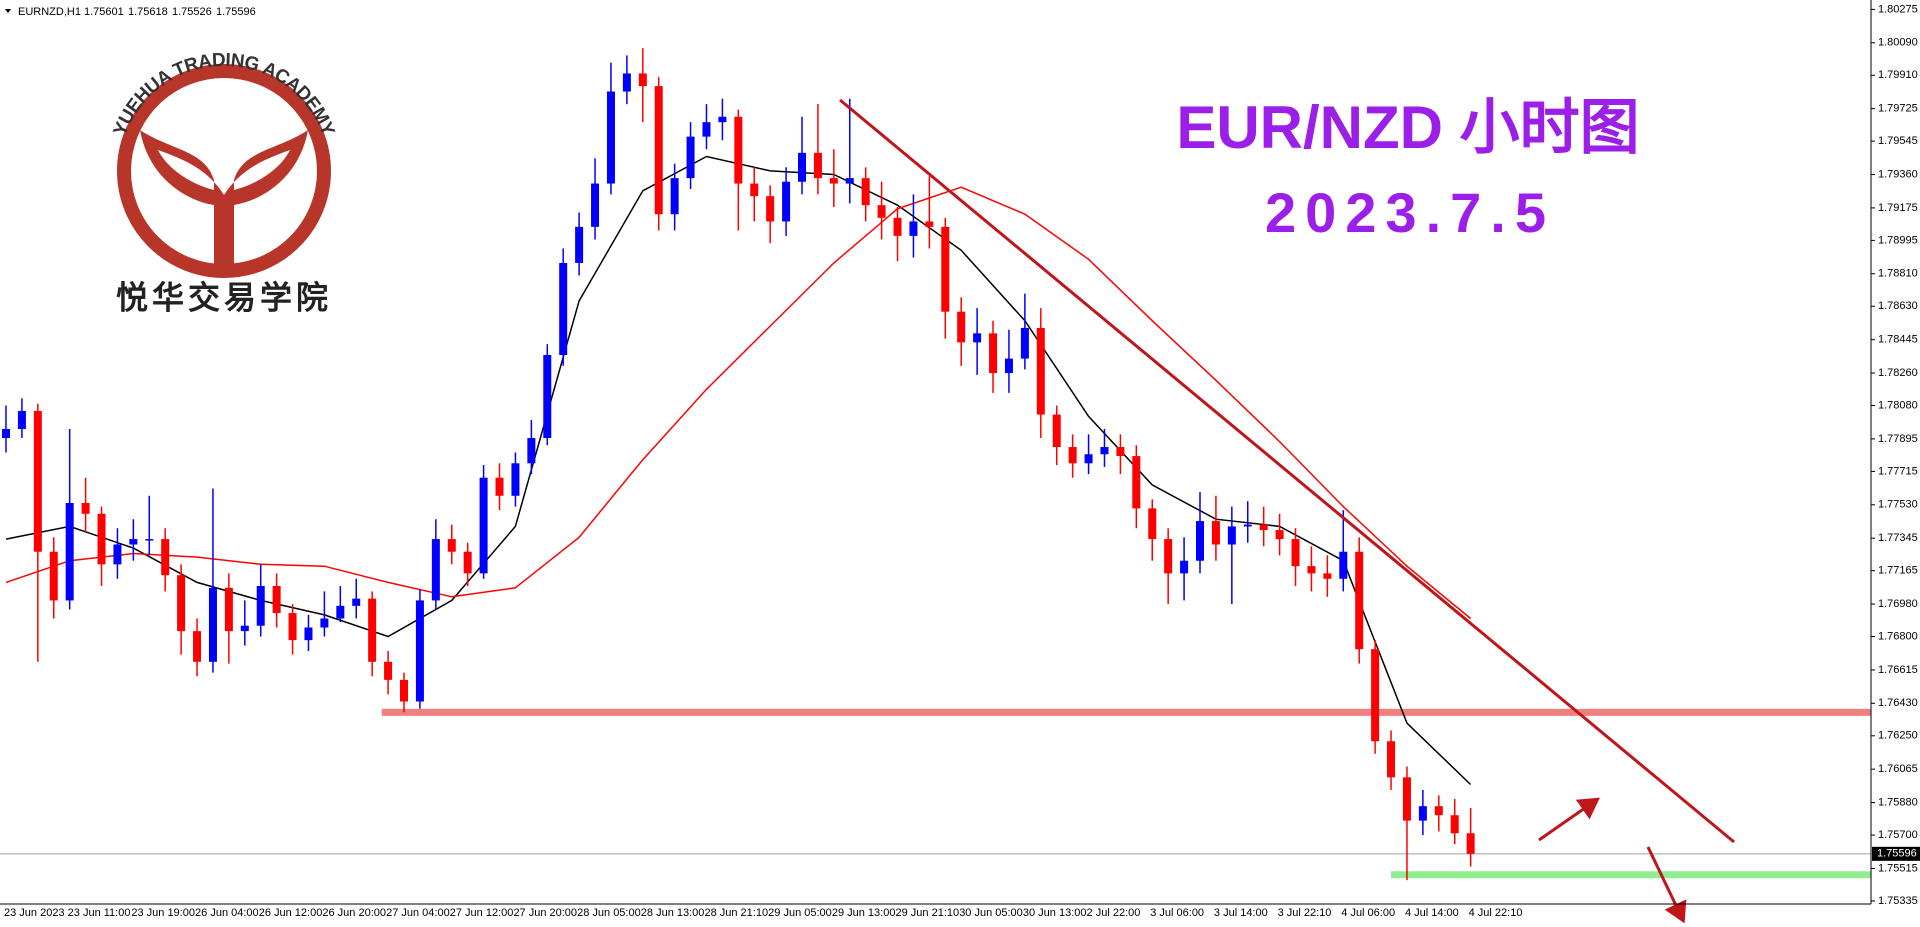 This screenshot has width=1920, height=927. I want to click on last-price-box, so click(1896, 853).